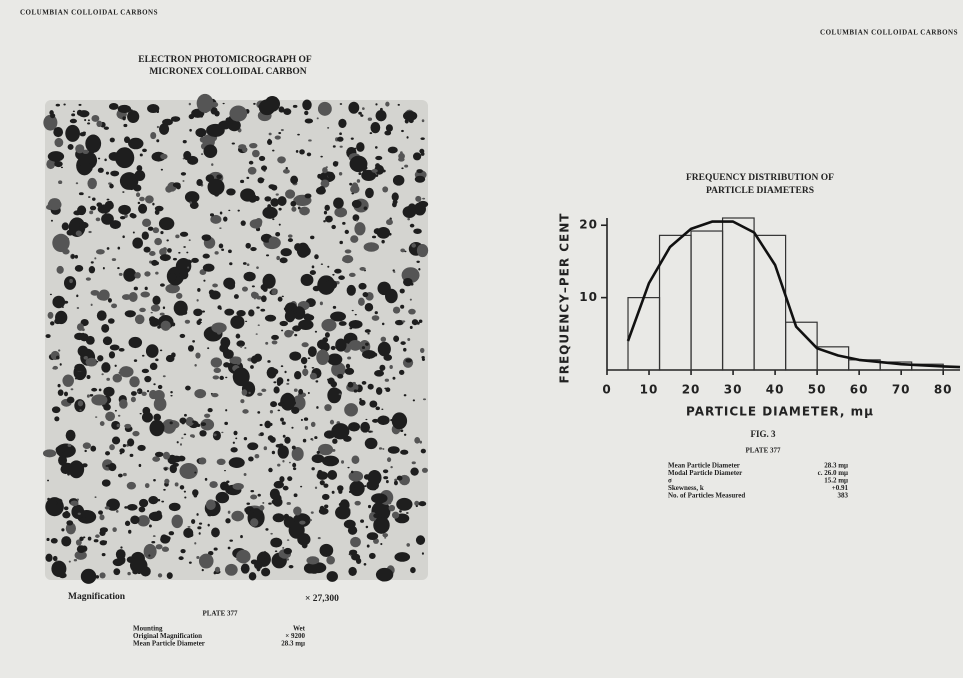 The height and width of the screenshot is (678, 963). Describe the element at coordinates (606, 390) in the screenshot. I see `x-tick-label: 0` at that location.